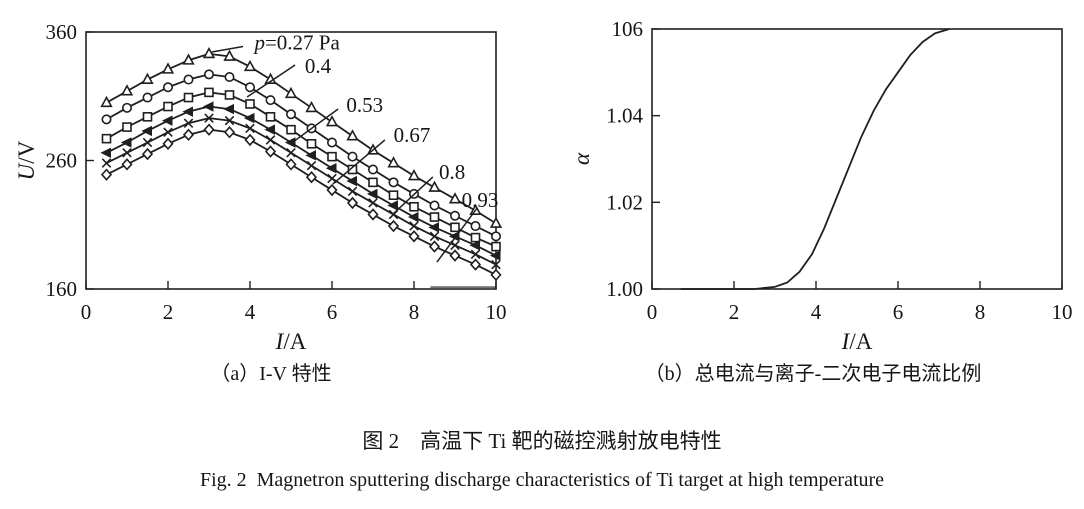  What do you see at coordinates (624, 116) in the screenshot?
I see `y-tick-label: 1.04` at bounding box center [624, 116].